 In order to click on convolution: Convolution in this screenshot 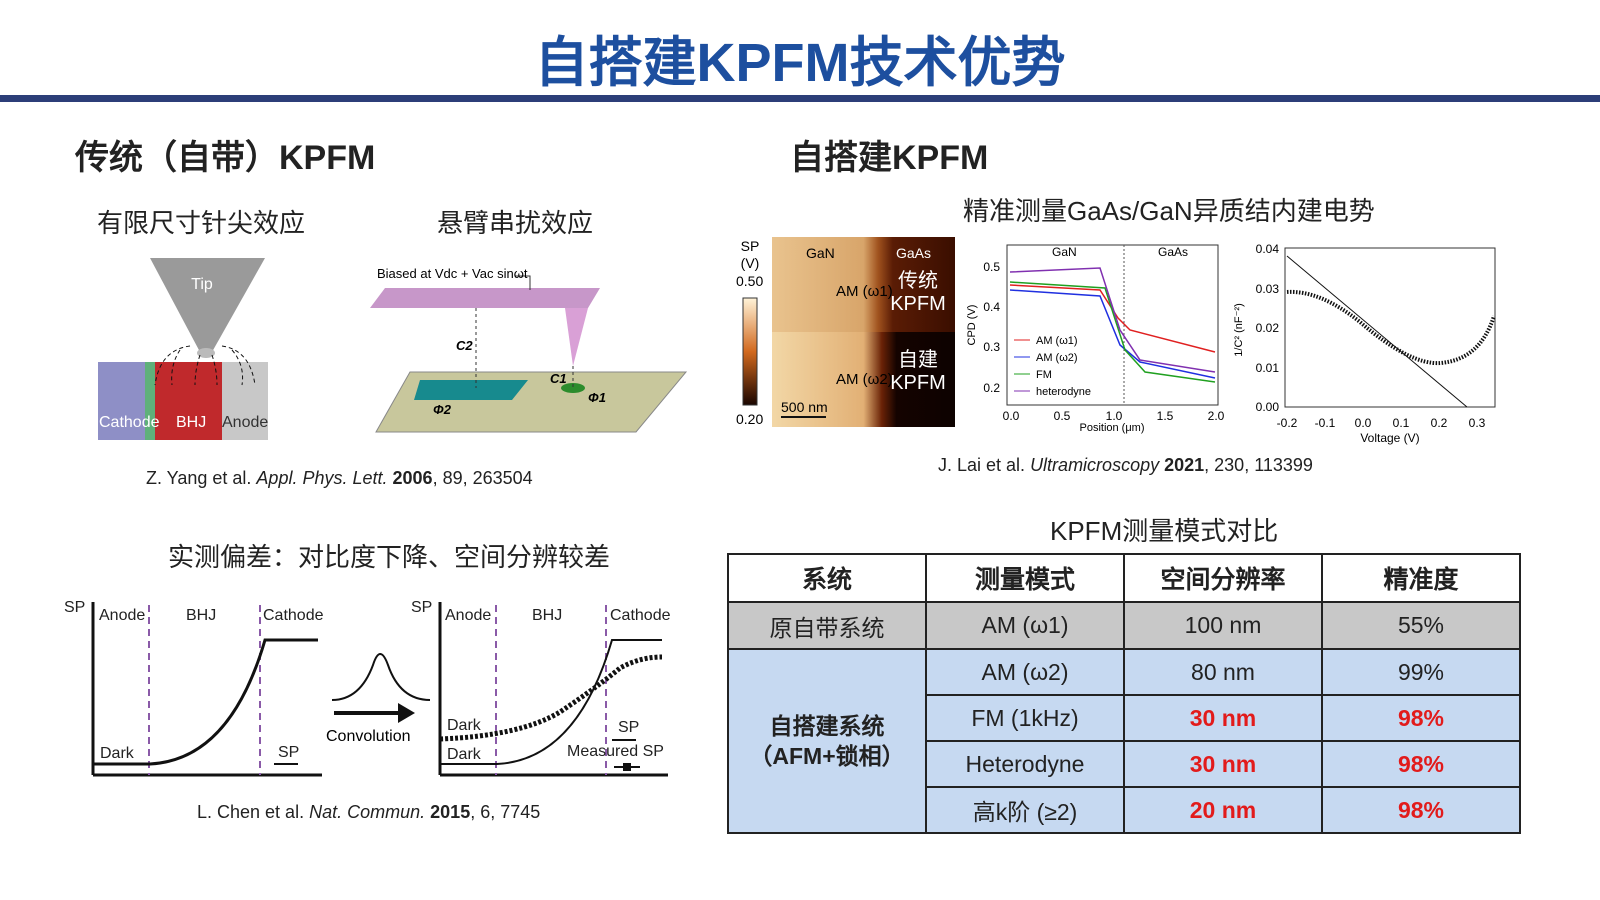, I will do `click(378, 699)`.